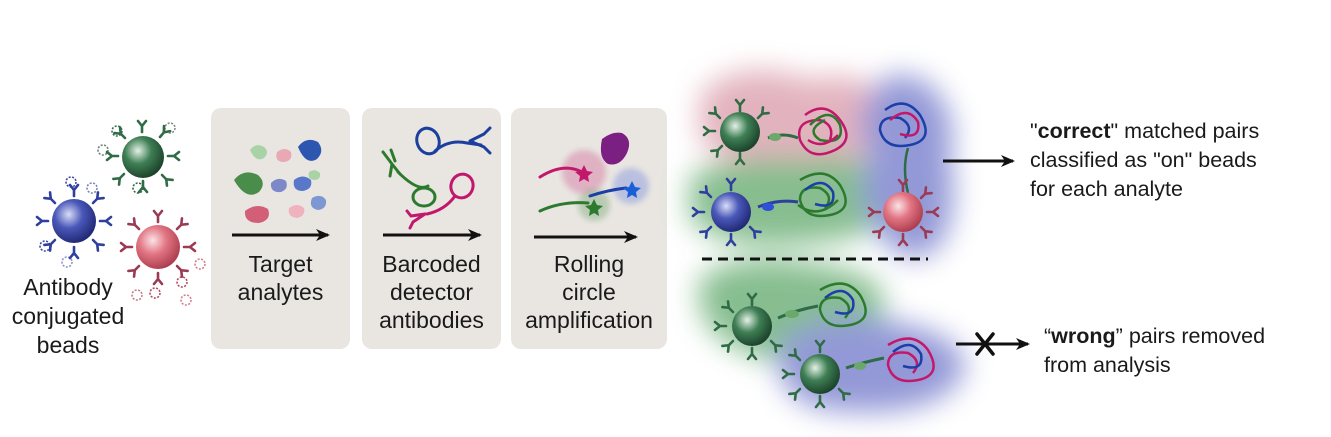 The width and height of the screenshot is (1331, 437). I want to click on correct-line1-rest: matched pairs, so click(1189, 131).